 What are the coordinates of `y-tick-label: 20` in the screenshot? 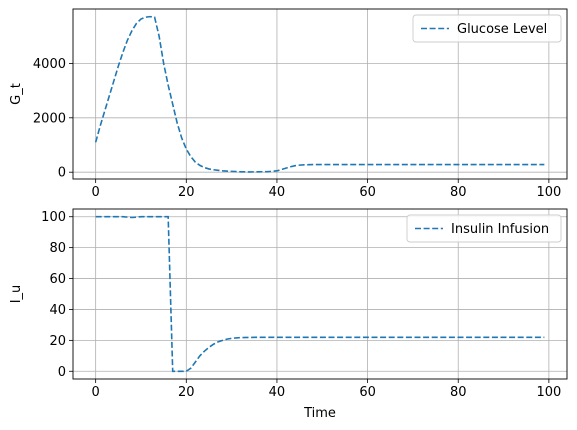 It's located at (57, 341).